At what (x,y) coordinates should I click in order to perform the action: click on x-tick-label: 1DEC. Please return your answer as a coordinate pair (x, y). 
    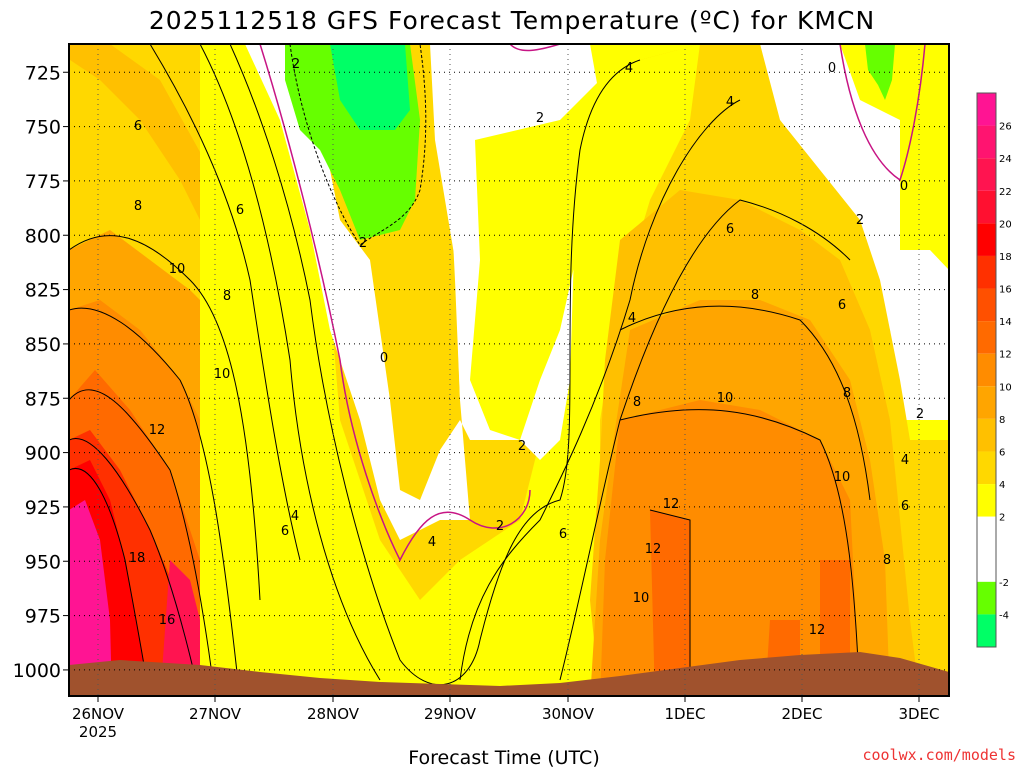
    Looking at the image, I should click on (684, 714).